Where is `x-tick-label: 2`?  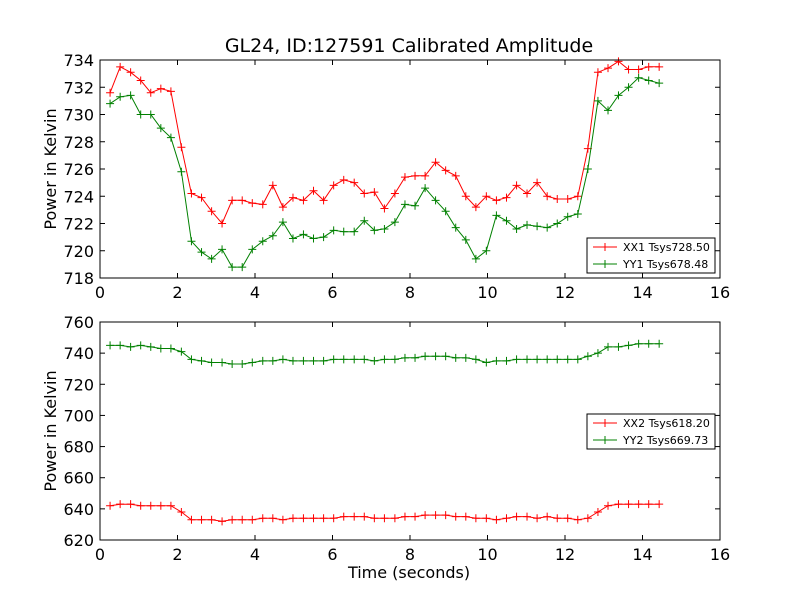 x-tick-label: 2 is located at coordinates (177, 292).